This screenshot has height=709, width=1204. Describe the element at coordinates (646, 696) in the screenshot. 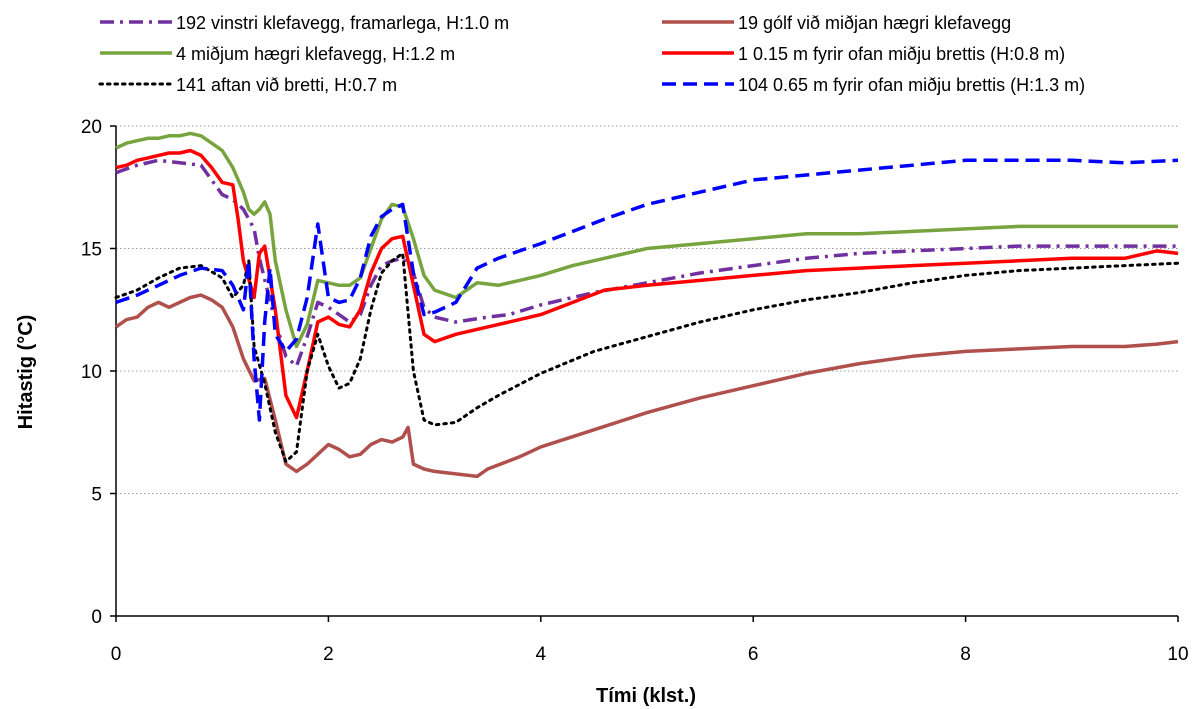

I see `x-axis-title: Tími (klst.)` at that location.